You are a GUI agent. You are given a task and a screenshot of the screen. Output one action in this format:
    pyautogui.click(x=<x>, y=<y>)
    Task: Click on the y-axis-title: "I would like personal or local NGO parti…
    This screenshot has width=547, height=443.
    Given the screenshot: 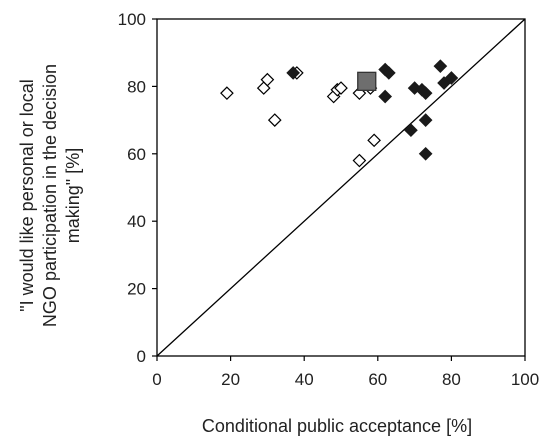 What is the action you would take?
    pyautogui.click(x=50, y=195)
    